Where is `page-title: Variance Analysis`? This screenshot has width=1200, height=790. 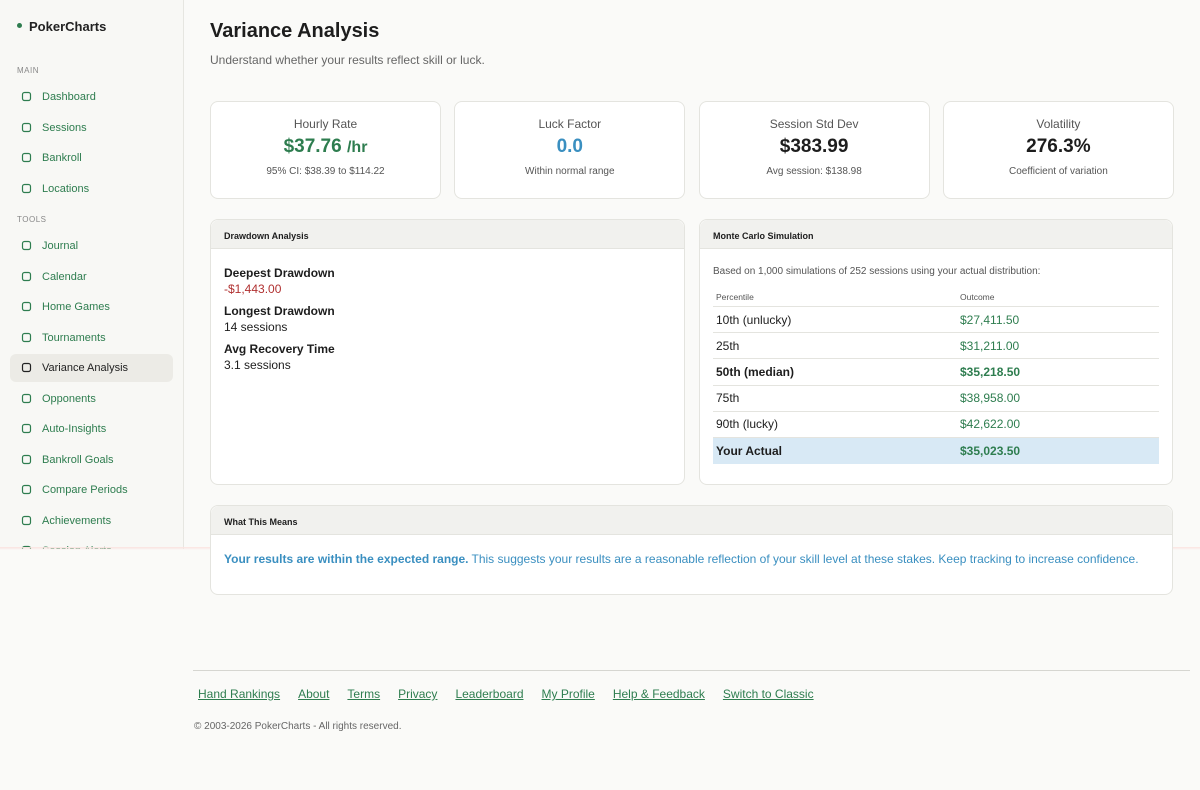
page-title: Variance Analysis is located at coordinates (295, 31).